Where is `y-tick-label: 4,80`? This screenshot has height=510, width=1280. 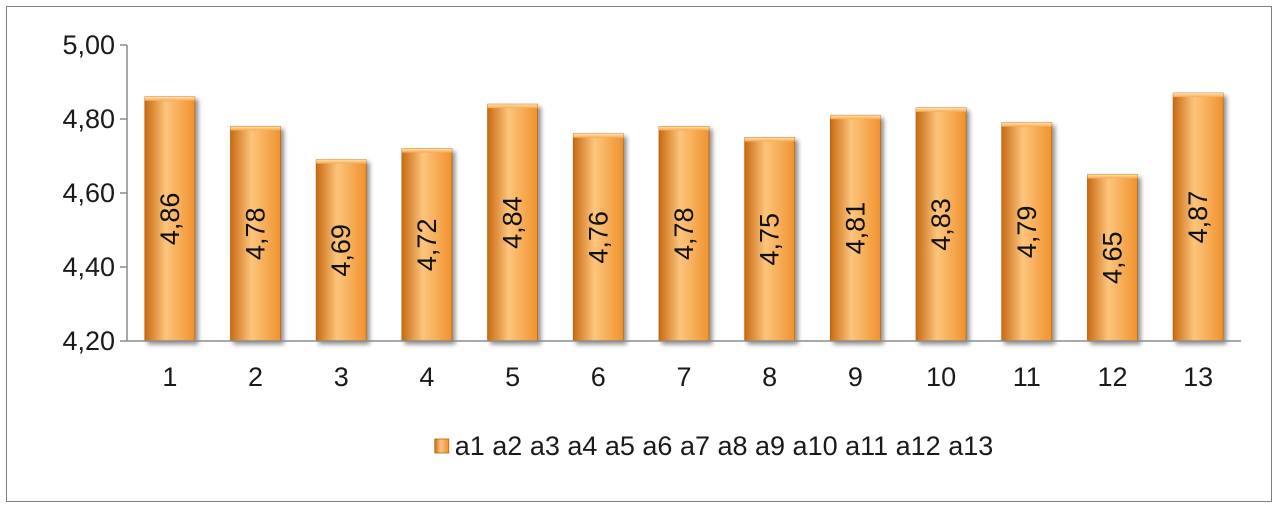
y-tick-label: 4,80 is located at coordinates (88, 119).